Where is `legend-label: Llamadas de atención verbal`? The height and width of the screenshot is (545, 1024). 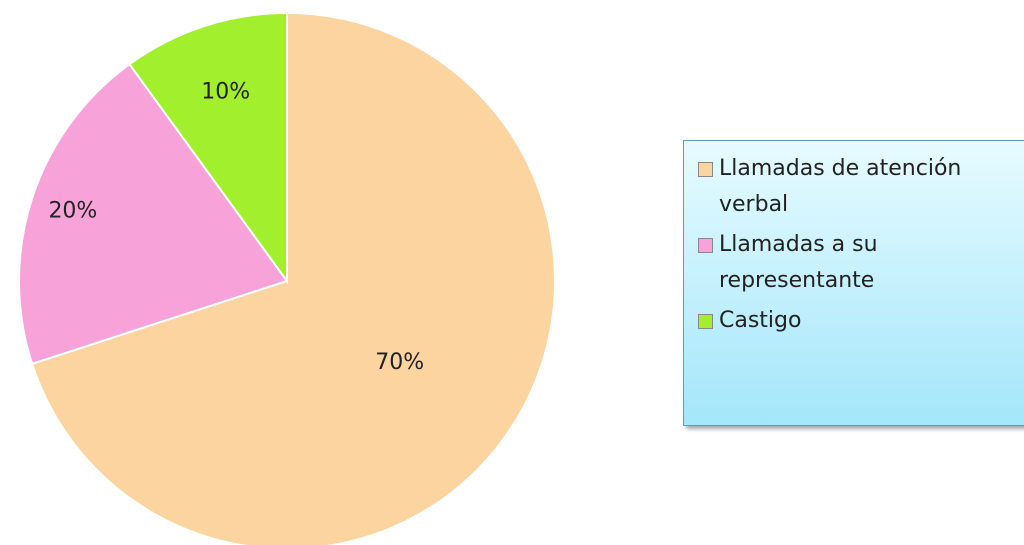 legend-label: Llamadas de atención verbal is located at coordinates (840, 186).